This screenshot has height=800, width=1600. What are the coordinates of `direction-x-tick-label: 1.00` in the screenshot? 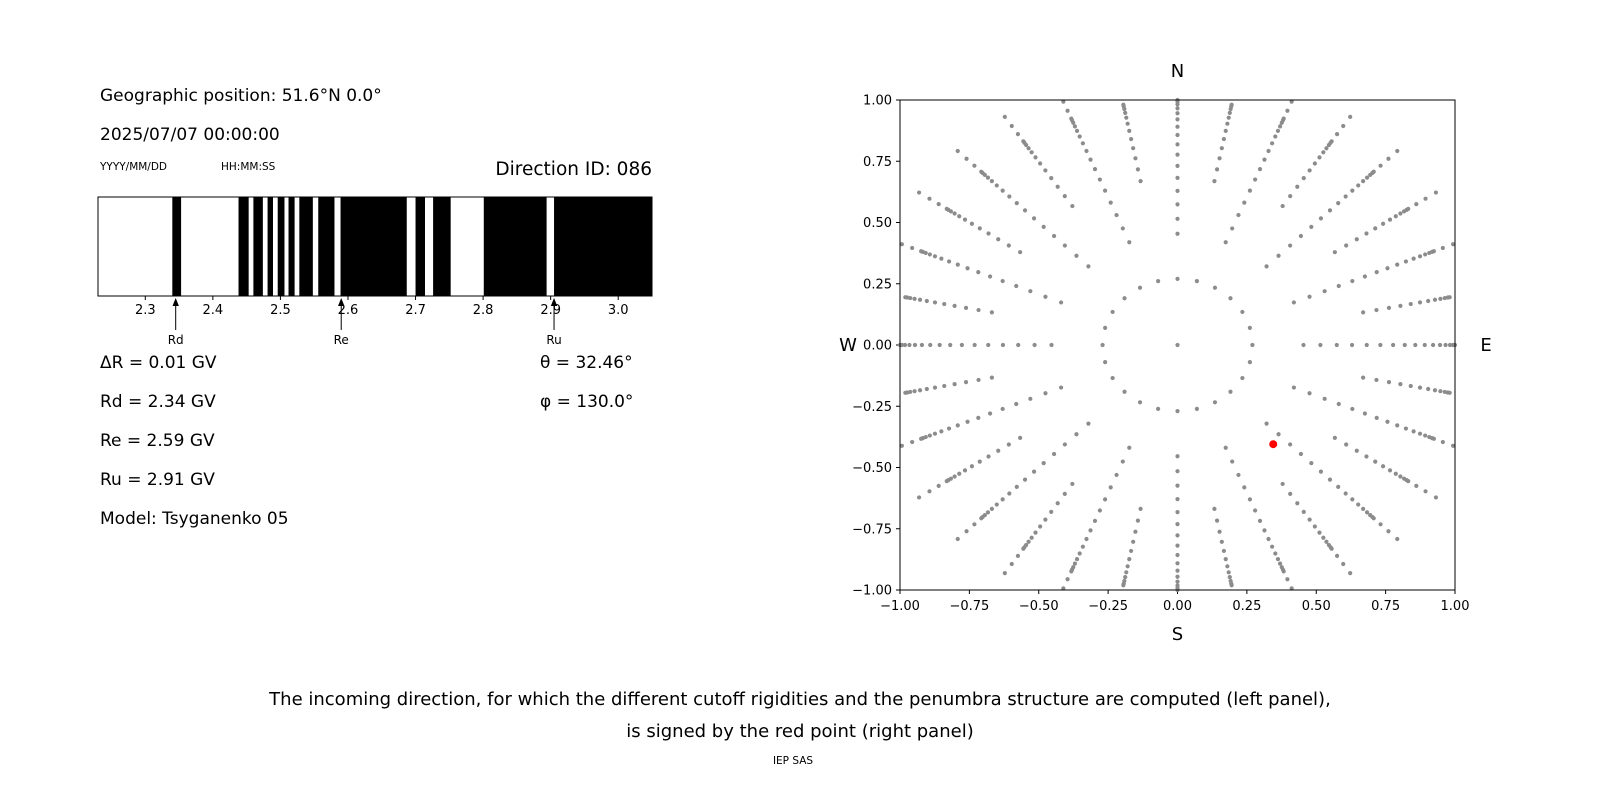 It's located at (1455, 606).